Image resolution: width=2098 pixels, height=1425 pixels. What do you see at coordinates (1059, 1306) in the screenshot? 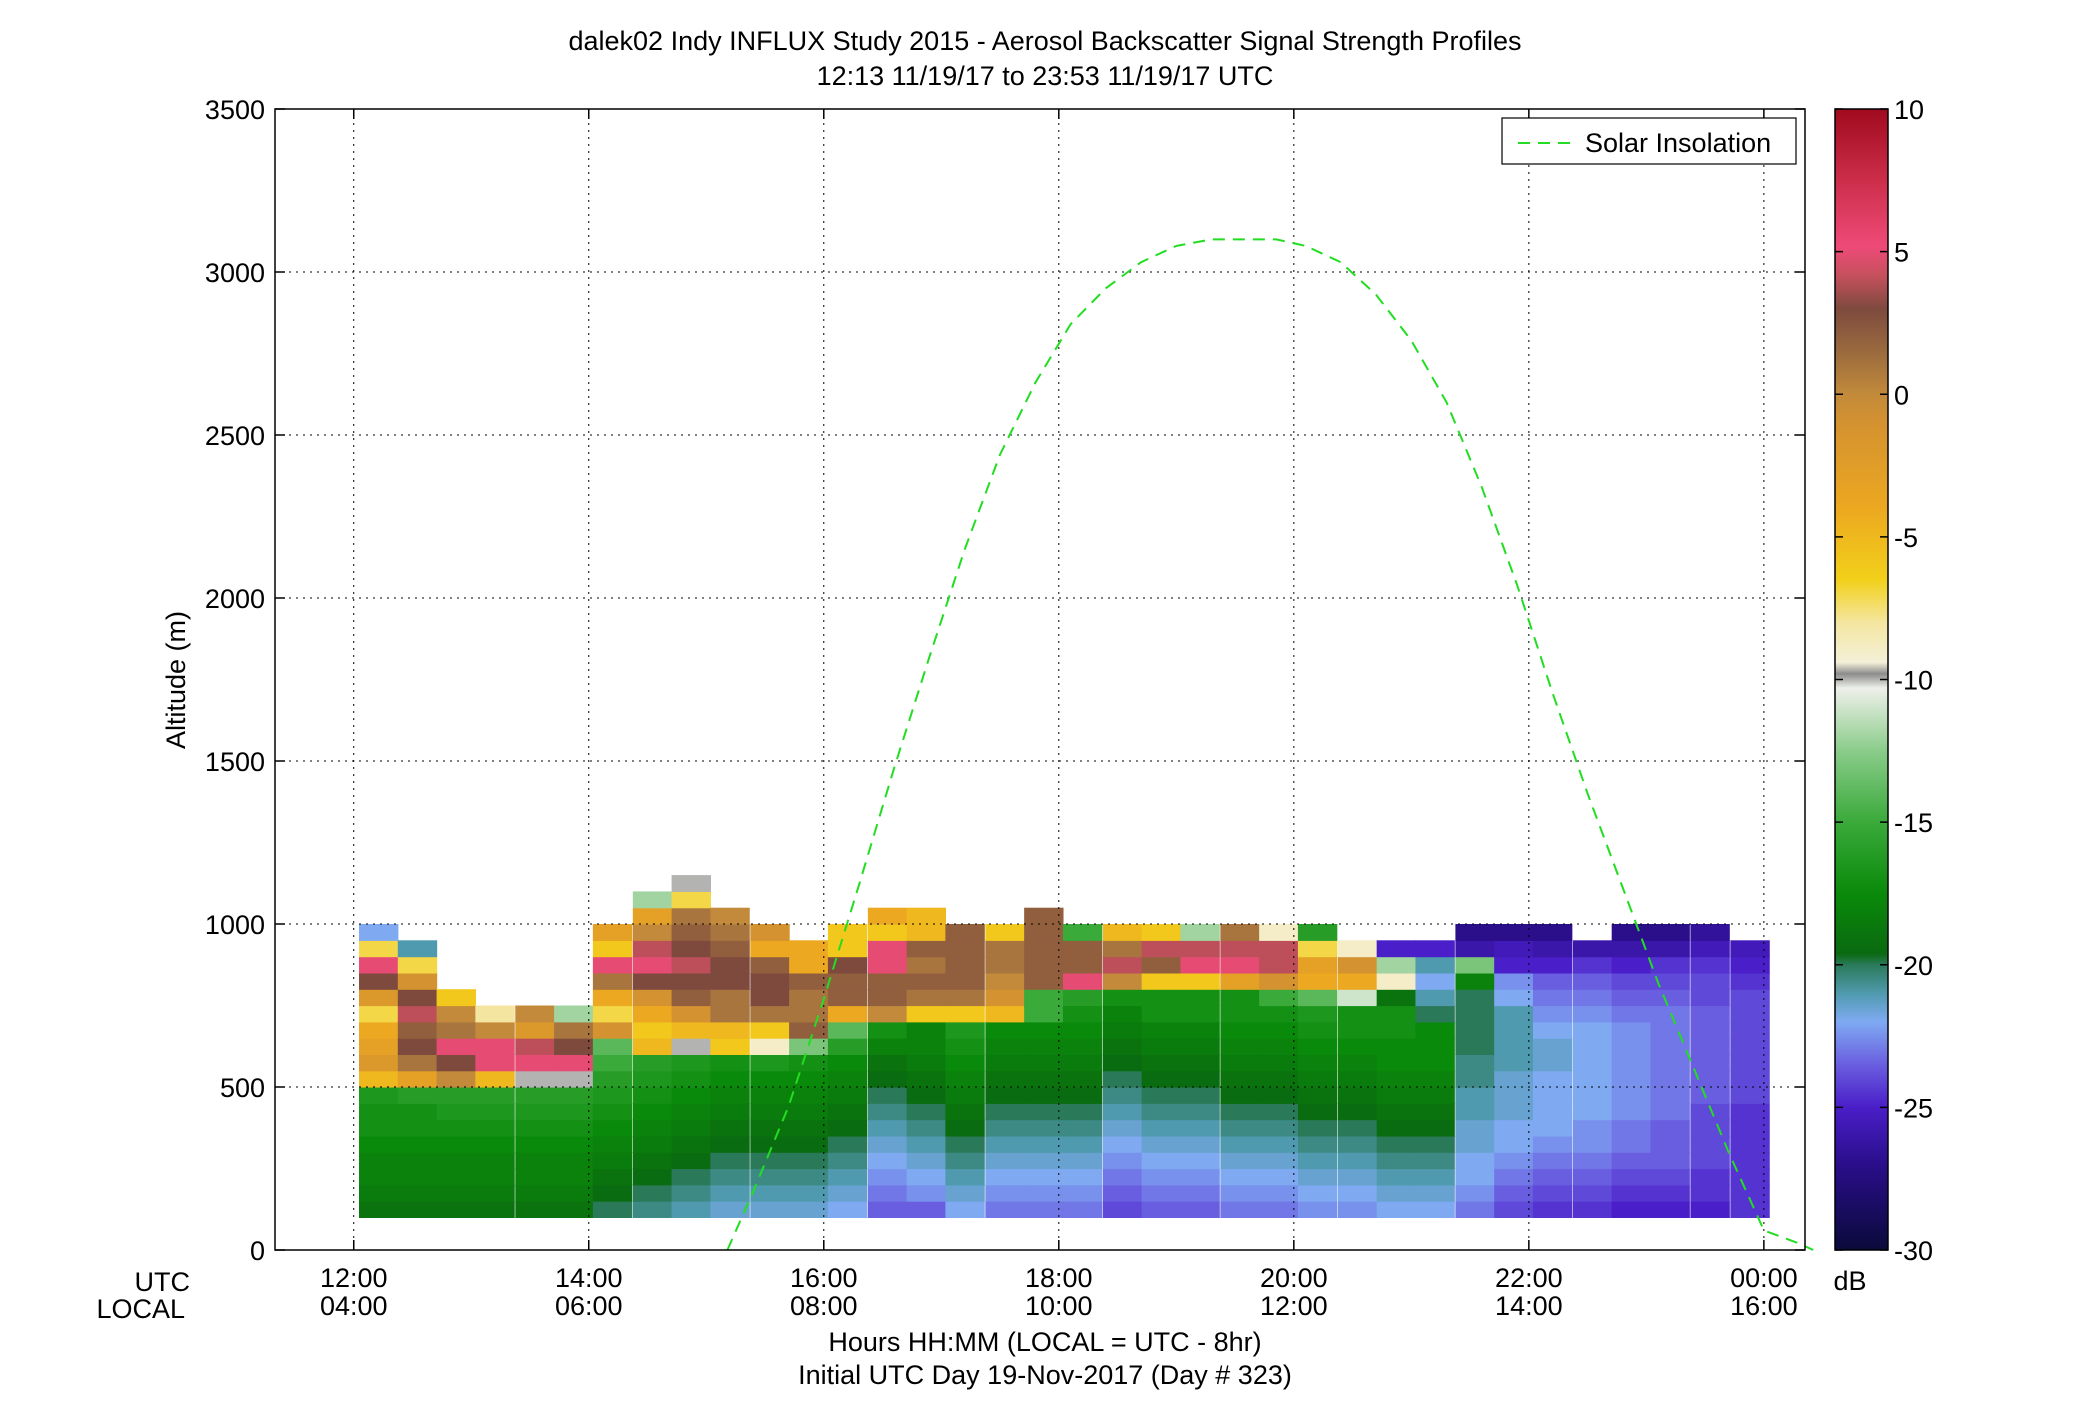
I see `x-tick-label-local: 10:00` at bounding box center [1059, 1306].